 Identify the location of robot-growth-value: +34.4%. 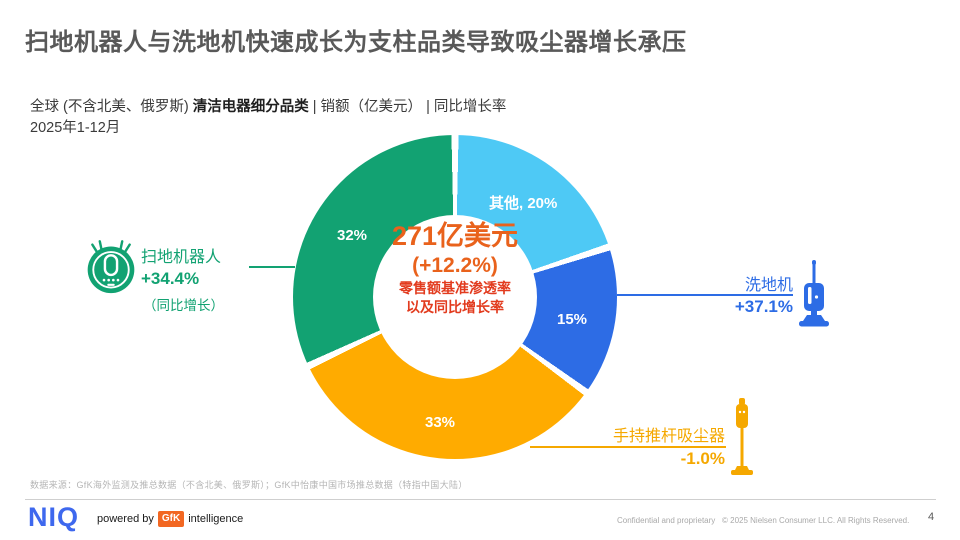
(170, 278).